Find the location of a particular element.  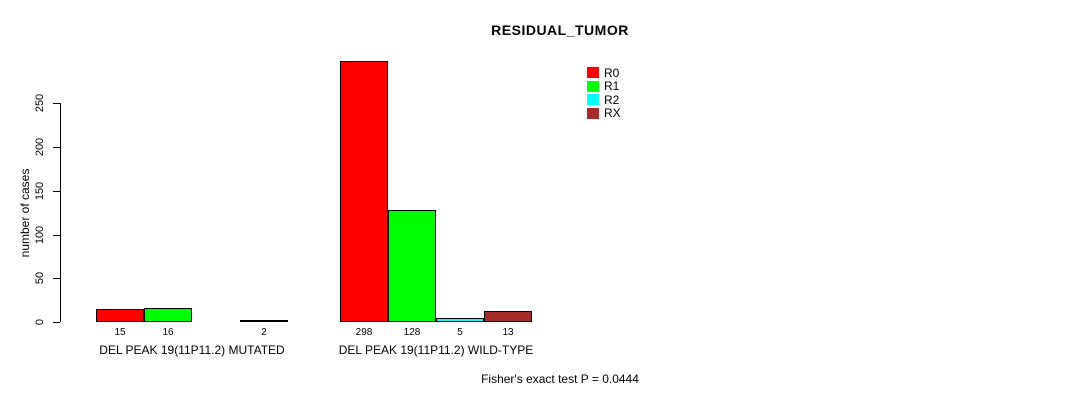

legend-label: R1 is located at coordinates (612, 86).